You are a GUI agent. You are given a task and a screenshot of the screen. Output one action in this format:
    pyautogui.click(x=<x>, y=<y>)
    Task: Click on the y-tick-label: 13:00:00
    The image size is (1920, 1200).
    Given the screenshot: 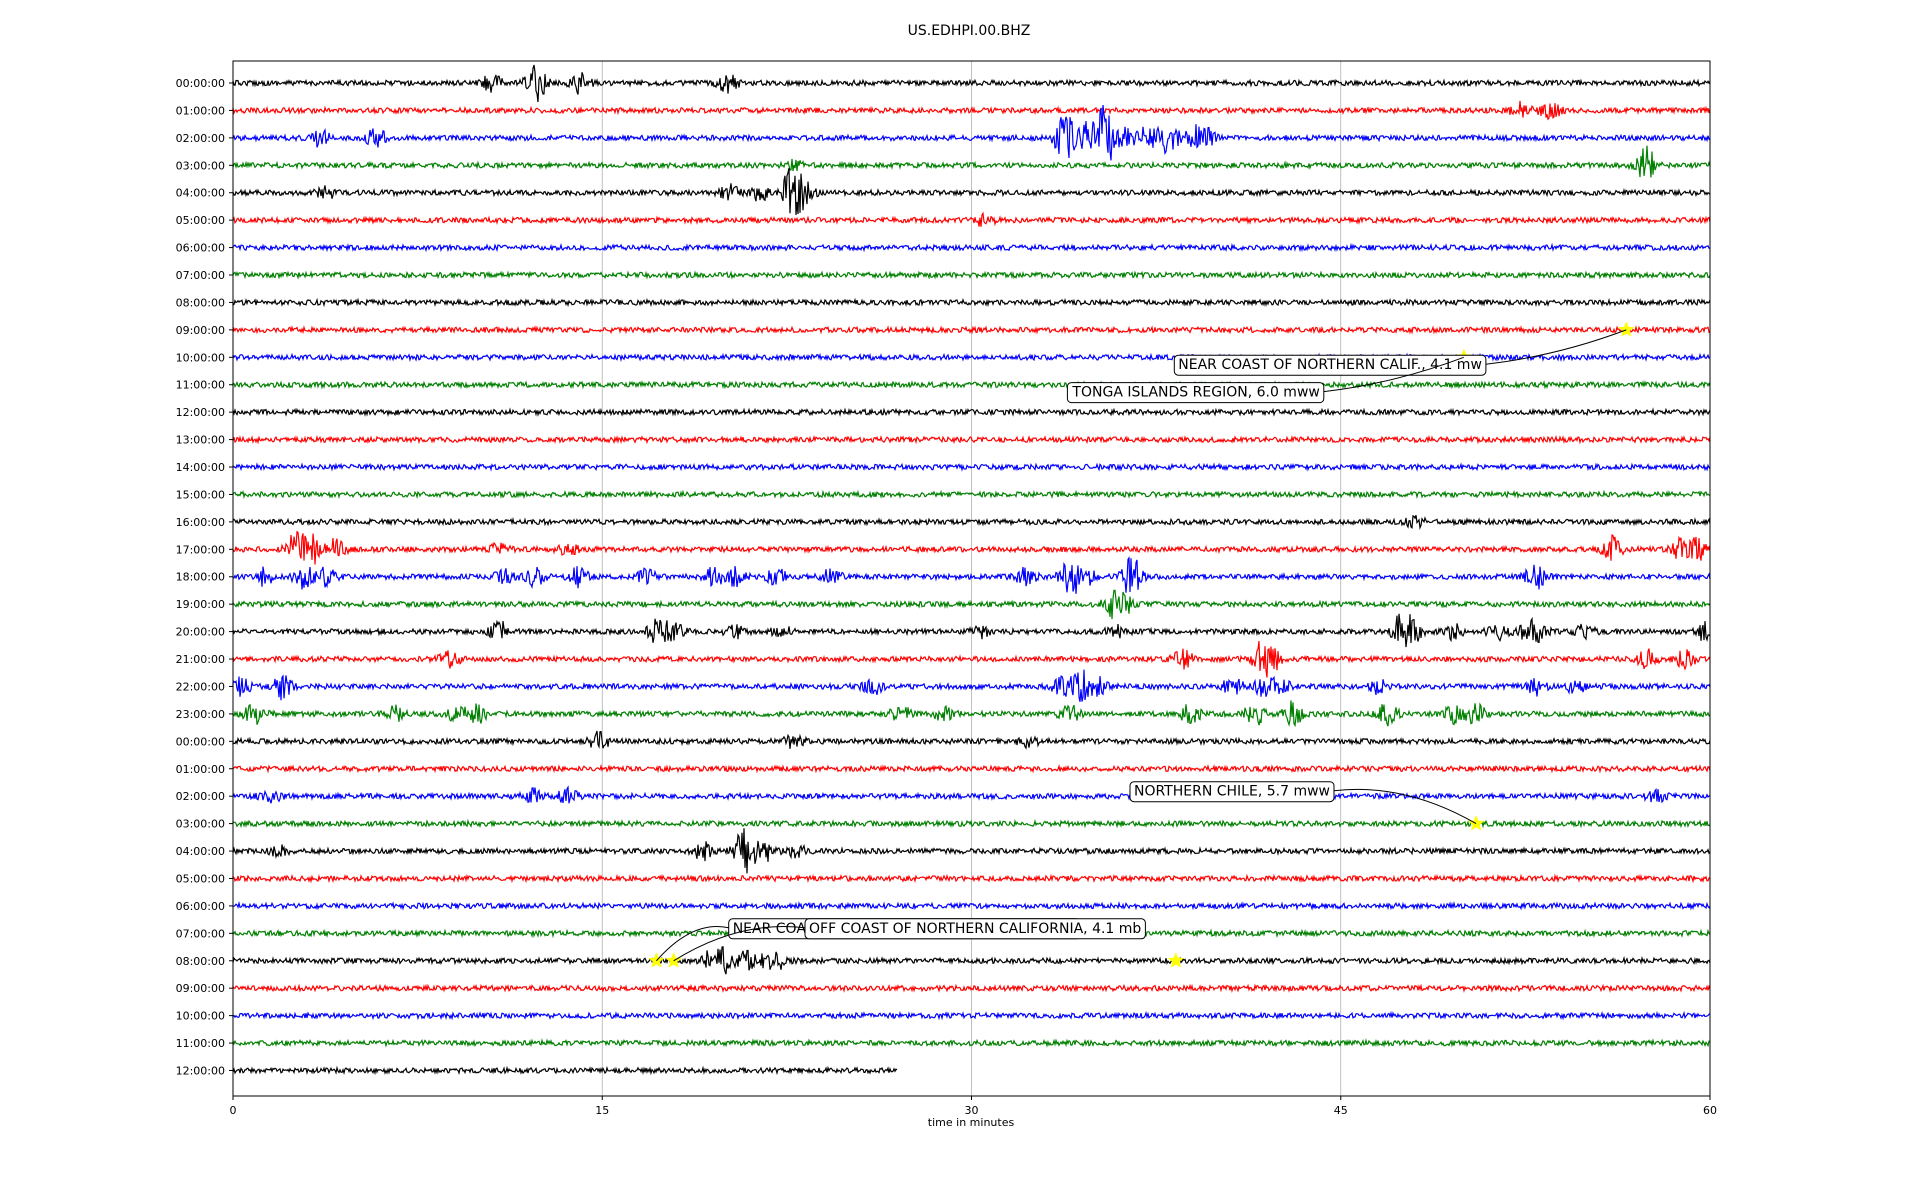 What is the action you would take?
    pyautogui.click(x=200, y=440)
    